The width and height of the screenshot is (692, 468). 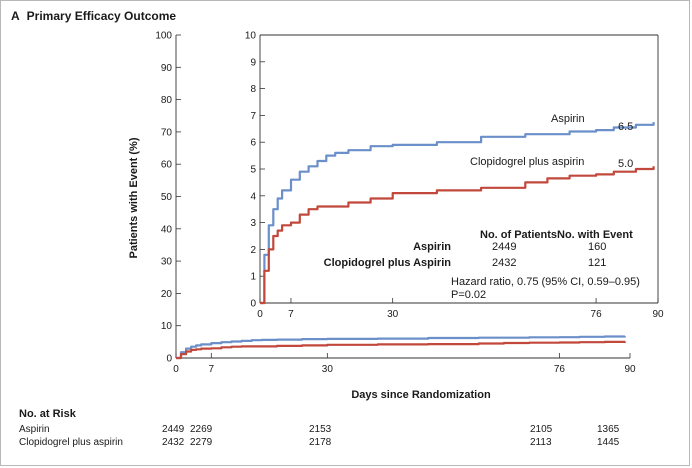 What do you see at coordinates (320, 442) in the screenshot?
I see `risk-clopidogrel-day30: 2178` at bounding box center [320, 442].